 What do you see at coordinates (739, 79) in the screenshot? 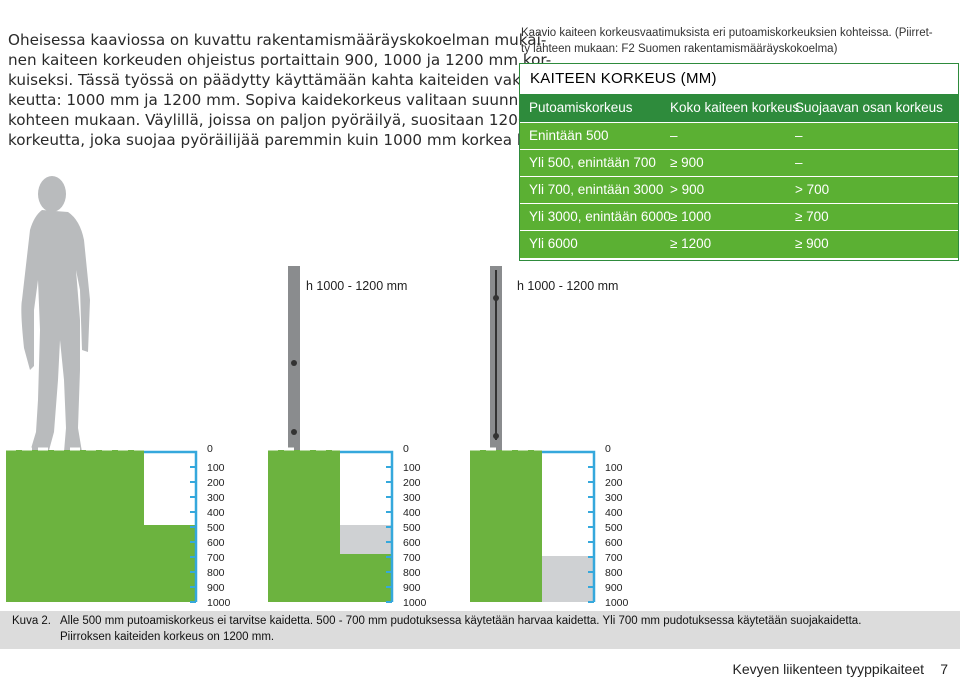
I see `table-title: KAITEEN KORKEUS (MM)` at bounding box center [739, 79].